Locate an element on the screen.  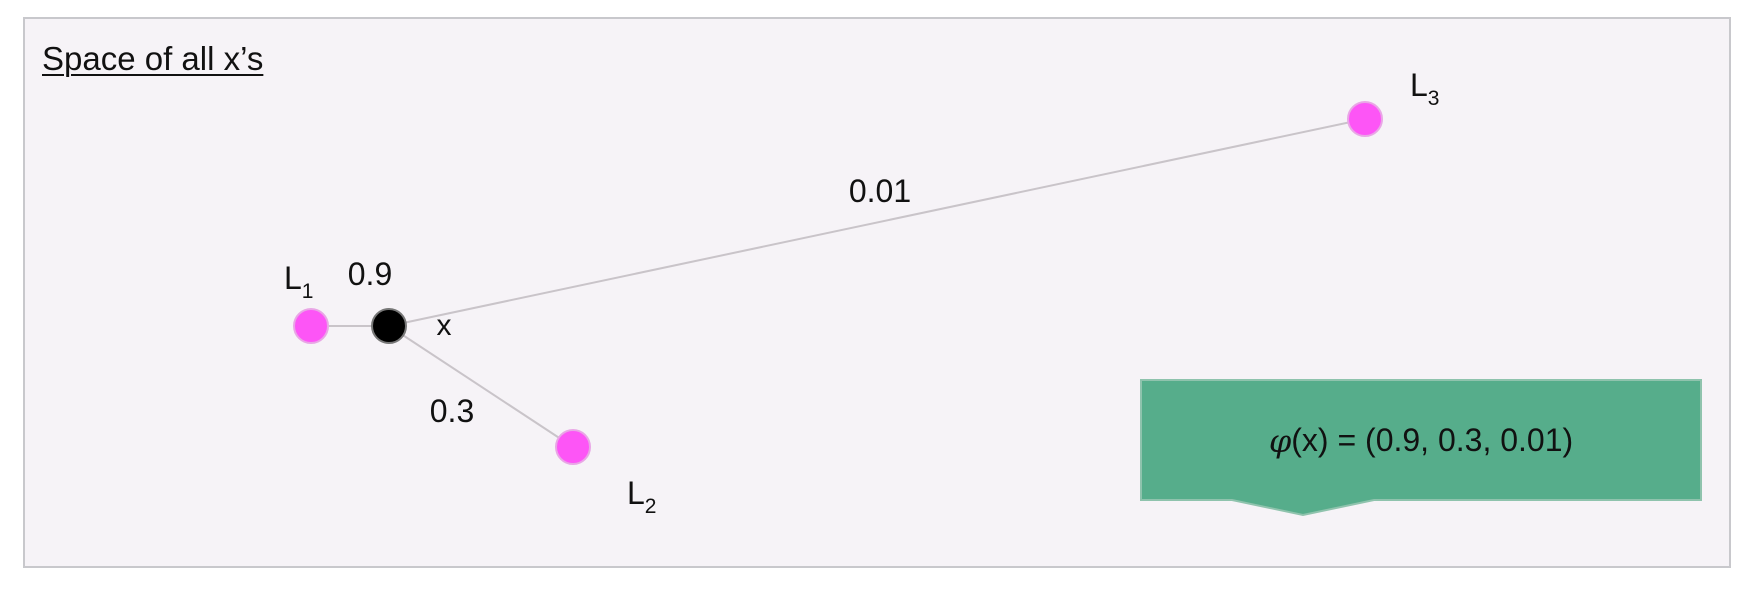
landmark-l3-letter: L is located at coordinates (1419, 85).